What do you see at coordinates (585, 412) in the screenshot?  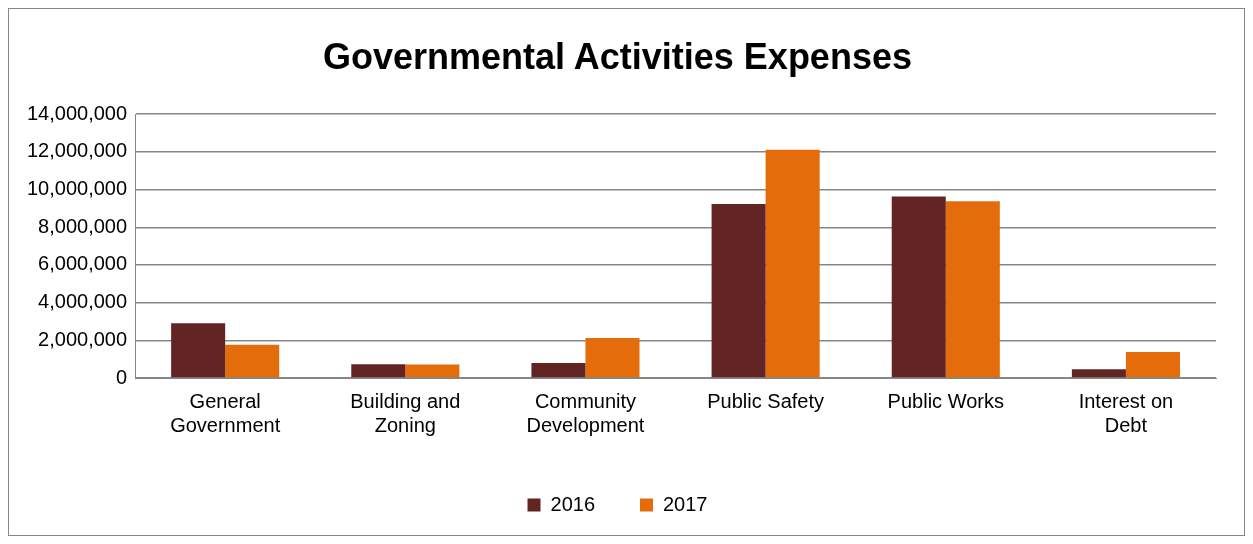 I see `x-tick-label: Community Development` at bounding box center [585, 412].